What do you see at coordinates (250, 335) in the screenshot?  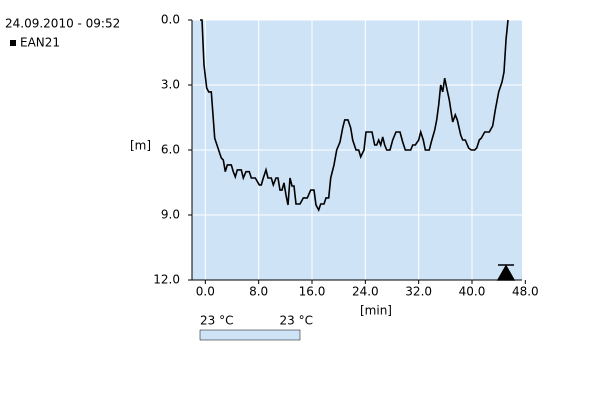 I see `colorbar` at bounding box center [250, 335].